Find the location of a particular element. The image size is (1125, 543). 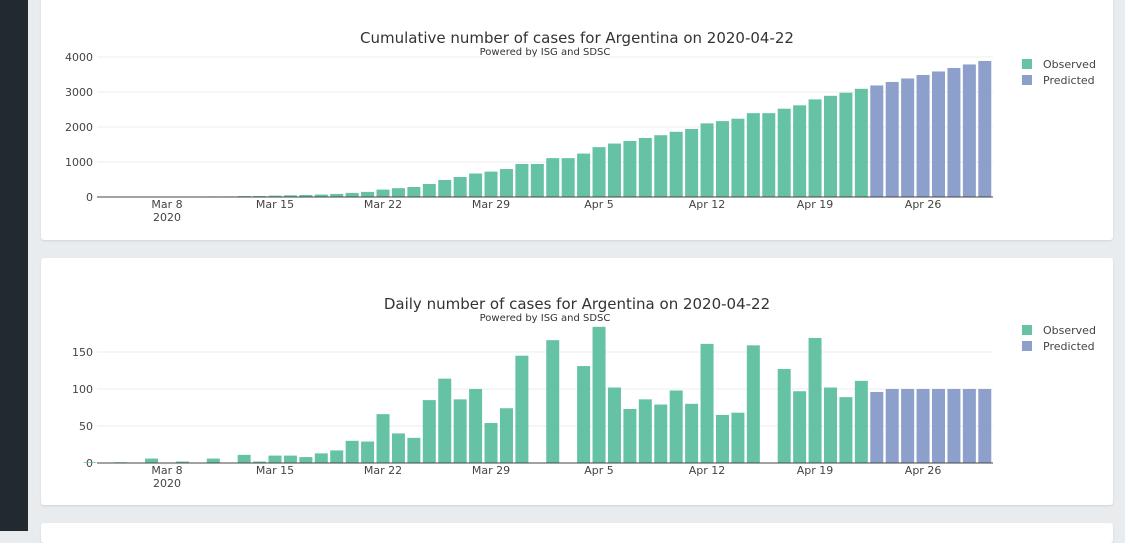

x-tick-label: Apr 12 is located at coordinates (707, 204).